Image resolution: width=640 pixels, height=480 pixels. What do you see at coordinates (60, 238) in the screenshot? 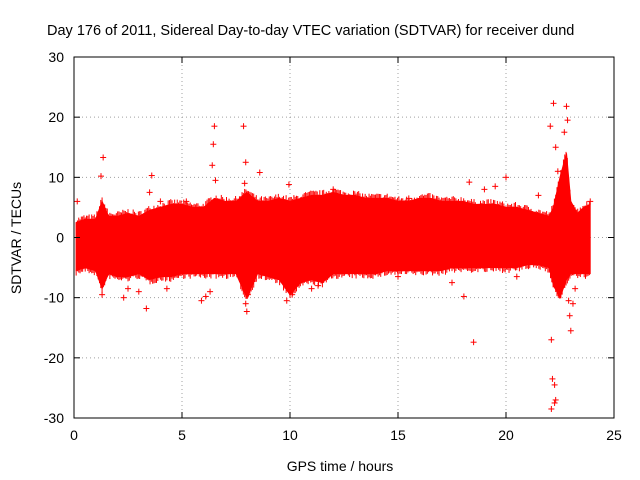
I see `y-tick-label: 0` at bounding box center [60, 238].